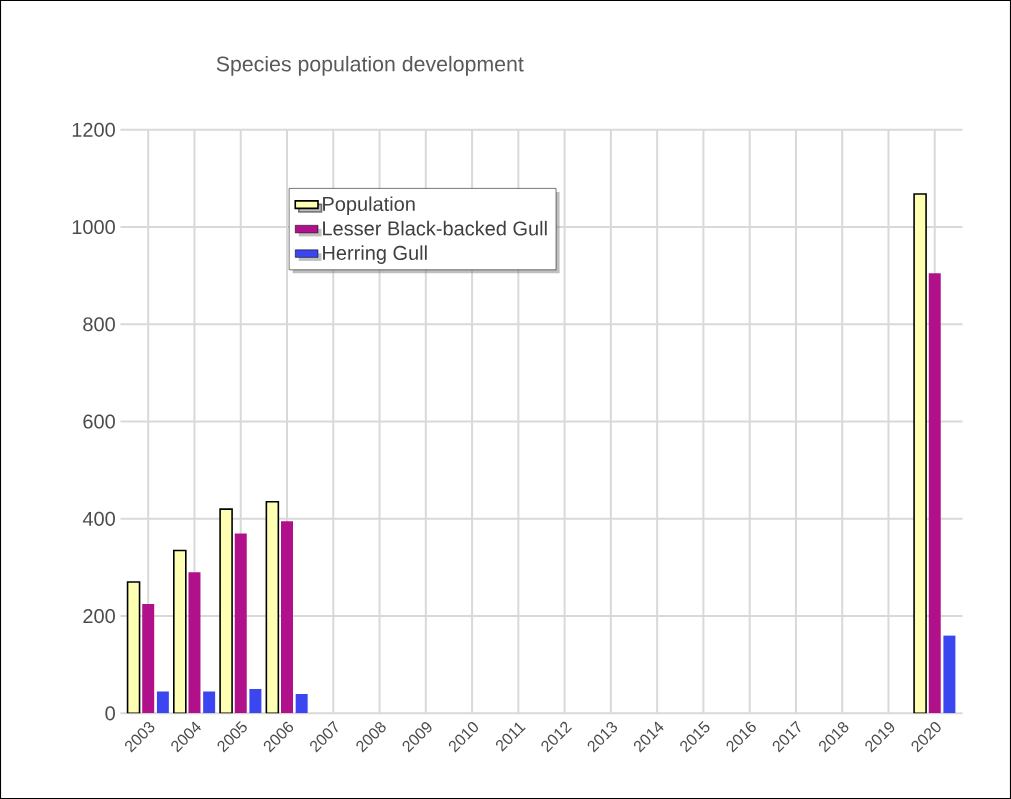 The height and width of the screenshot is (799, 1011). I want to click on y-tick-label: 1000, so click(93, 227).